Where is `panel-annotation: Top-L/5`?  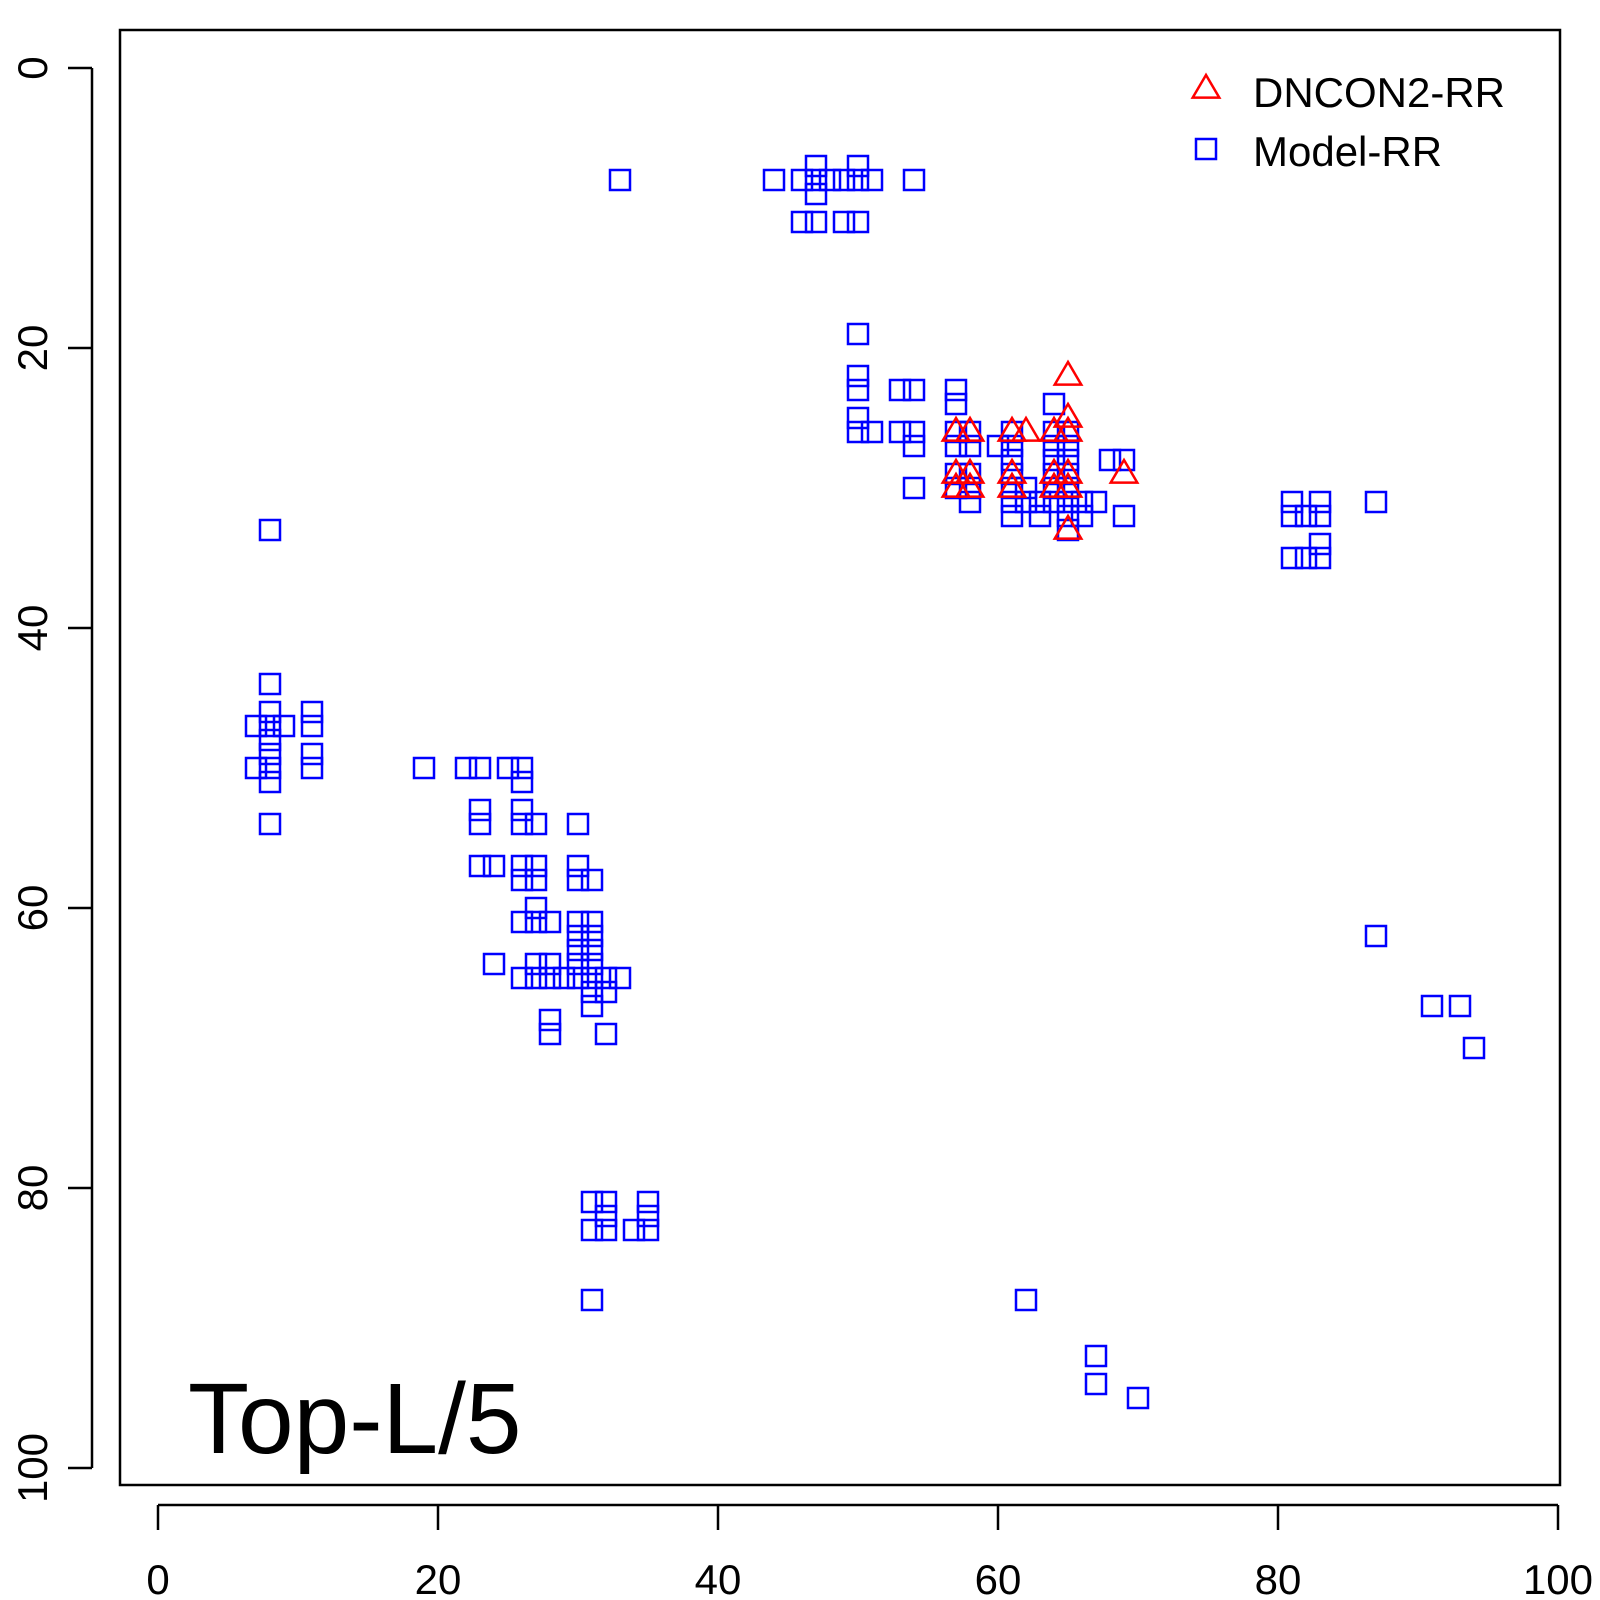 panel-annotation: Top-L/5 is located at coordinates (355, 1419).